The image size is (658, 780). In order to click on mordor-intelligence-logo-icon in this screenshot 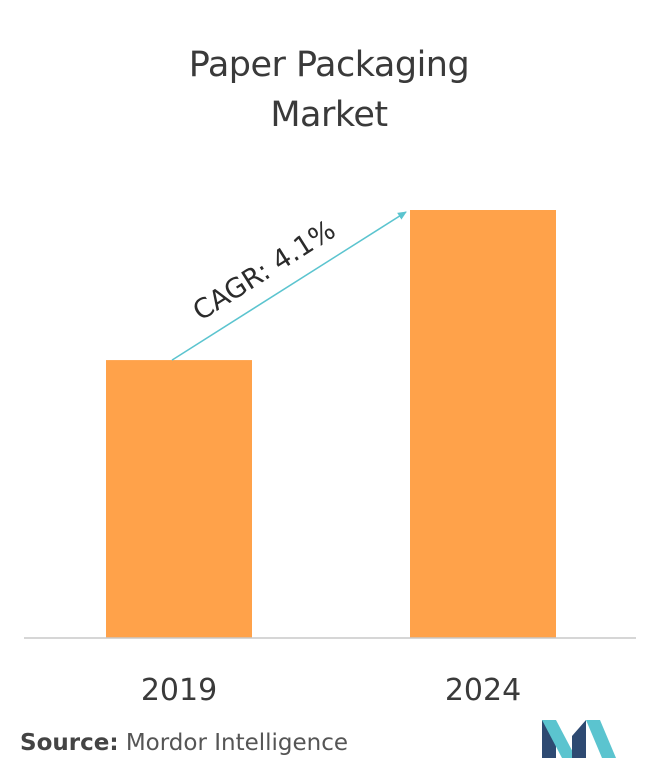, I will do `click(579, 739)`.